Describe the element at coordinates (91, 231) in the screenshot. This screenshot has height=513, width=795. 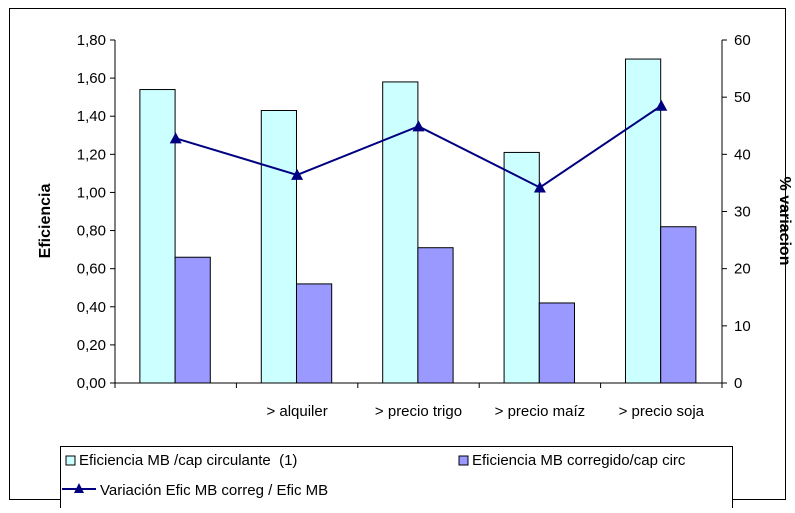
I see `y-tick-label: 0,80` at that location.